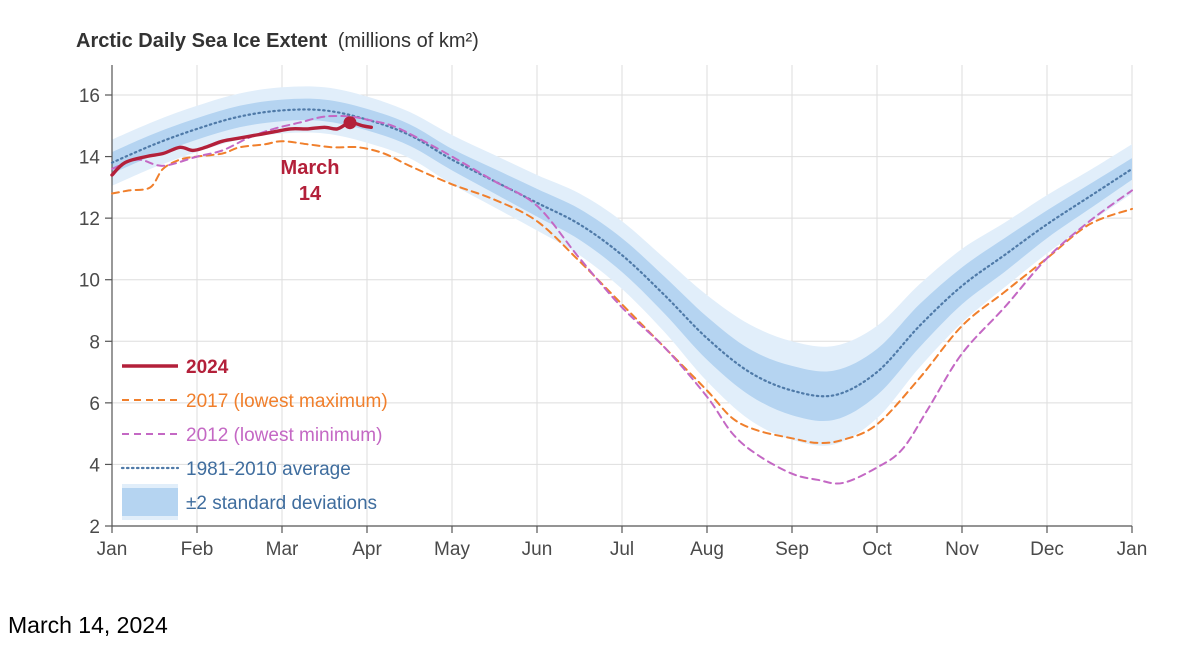 This screenshot has height=650, width=1200. What do you see at coordinates (89, 281) in the screenshot?
I see `y-tick-label: 10` at bounding box center [89, 281].